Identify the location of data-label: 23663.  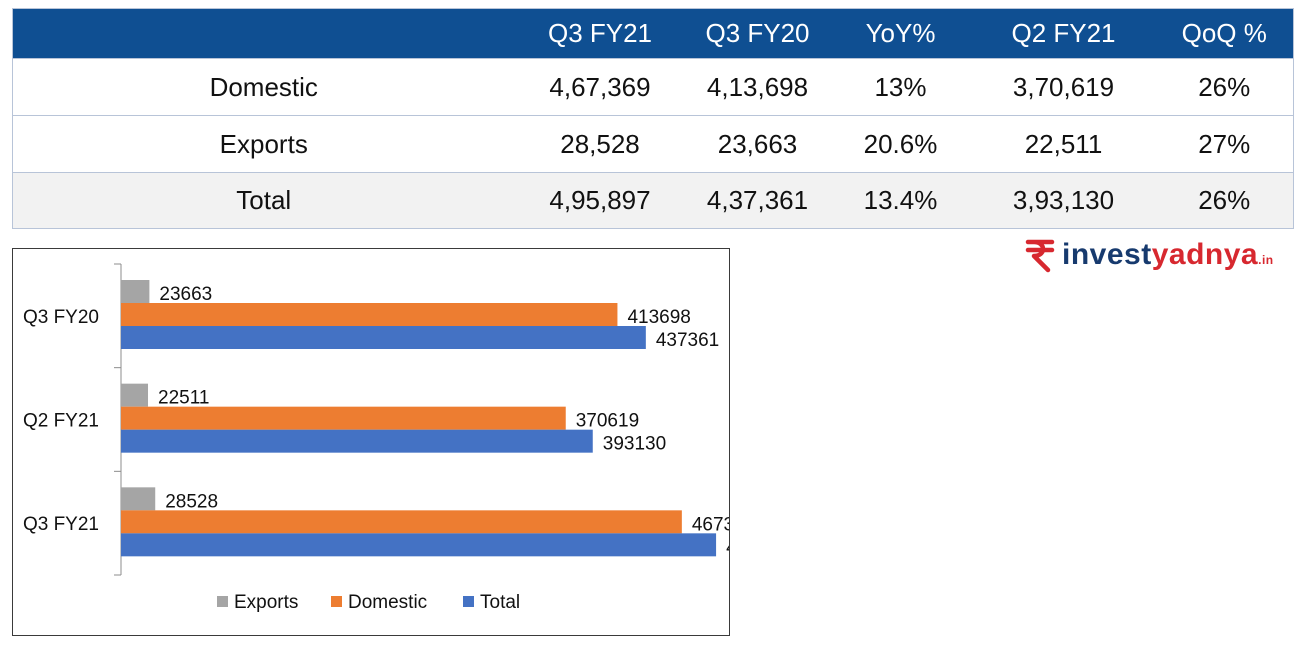
(185, 294).